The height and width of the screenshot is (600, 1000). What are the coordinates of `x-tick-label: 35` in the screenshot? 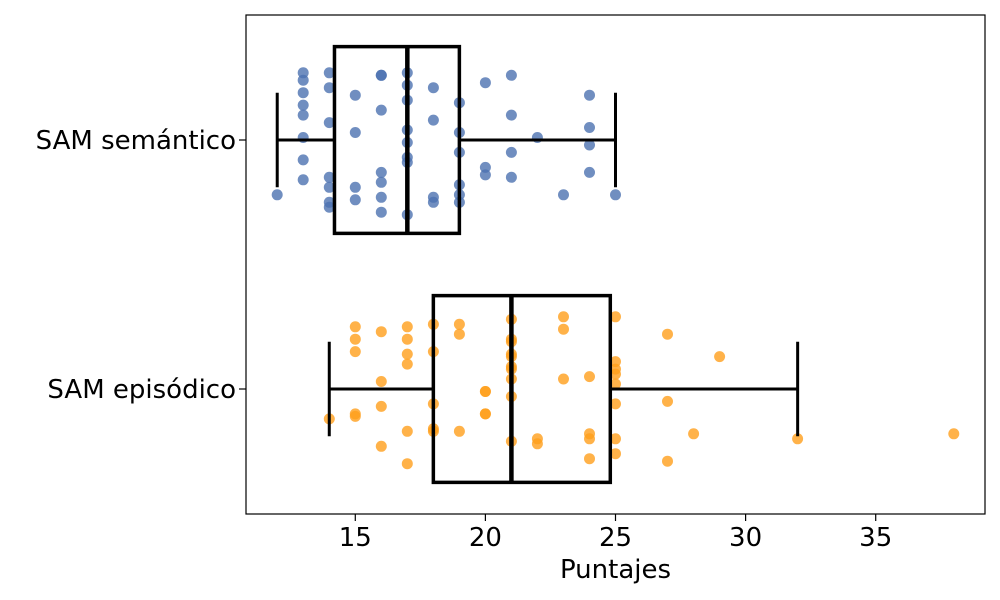 It's located at (875, 538).